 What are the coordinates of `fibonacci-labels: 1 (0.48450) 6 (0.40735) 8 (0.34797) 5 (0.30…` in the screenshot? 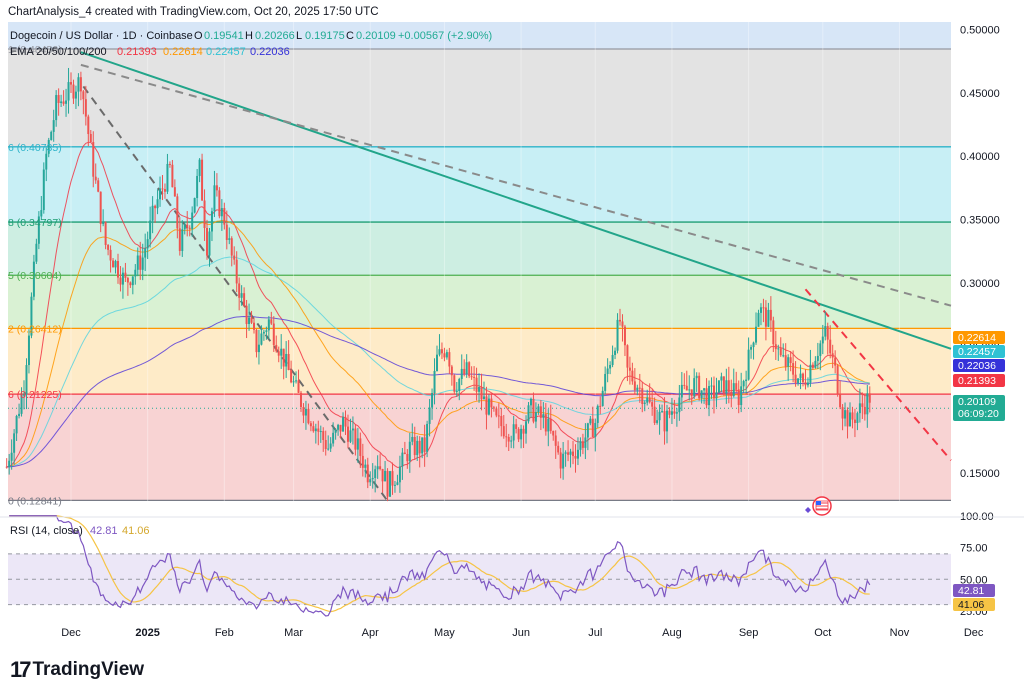 It's located at (35, 275).